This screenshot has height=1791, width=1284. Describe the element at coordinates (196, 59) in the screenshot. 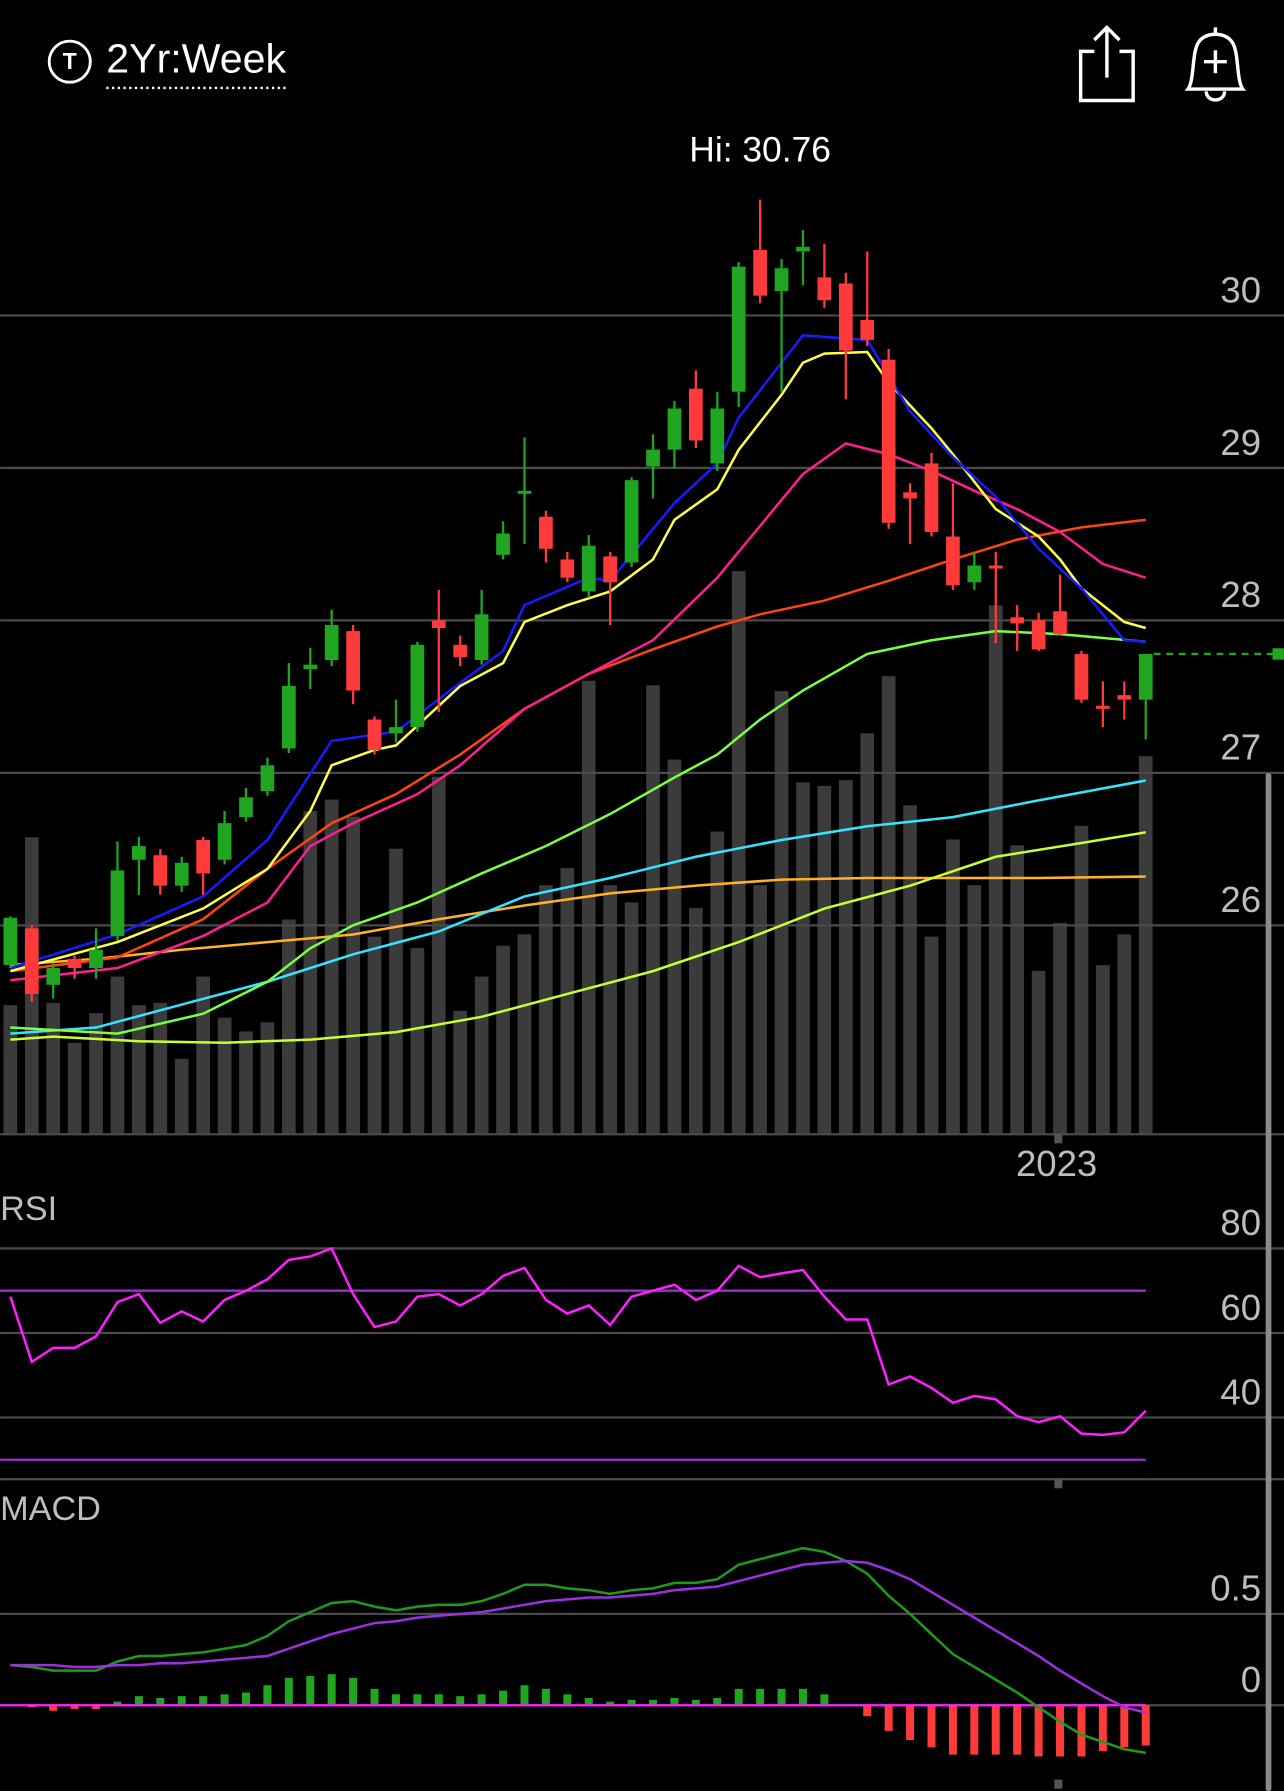

I see `period-label: 2Yr:Week` at that location.